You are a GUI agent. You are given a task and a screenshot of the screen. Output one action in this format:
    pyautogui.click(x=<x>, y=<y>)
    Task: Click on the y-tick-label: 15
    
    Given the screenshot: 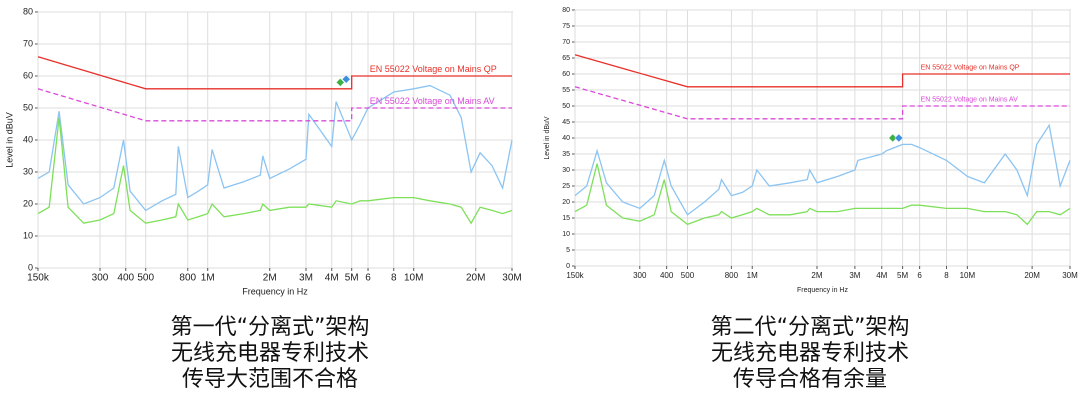 What is the action you would take?
    pyautogui.click(x=566, y=218)
    